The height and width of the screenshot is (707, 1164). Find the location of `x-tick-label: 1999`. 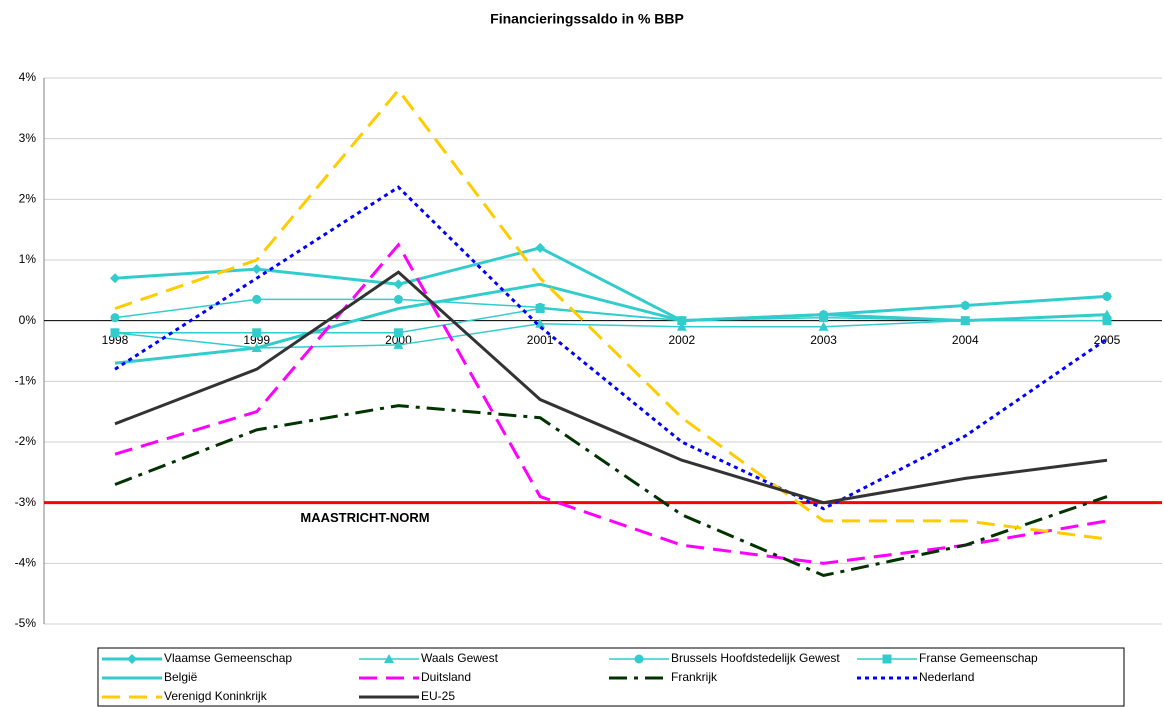

x-tick-label: 1999 is located at coordinates (256, 340).